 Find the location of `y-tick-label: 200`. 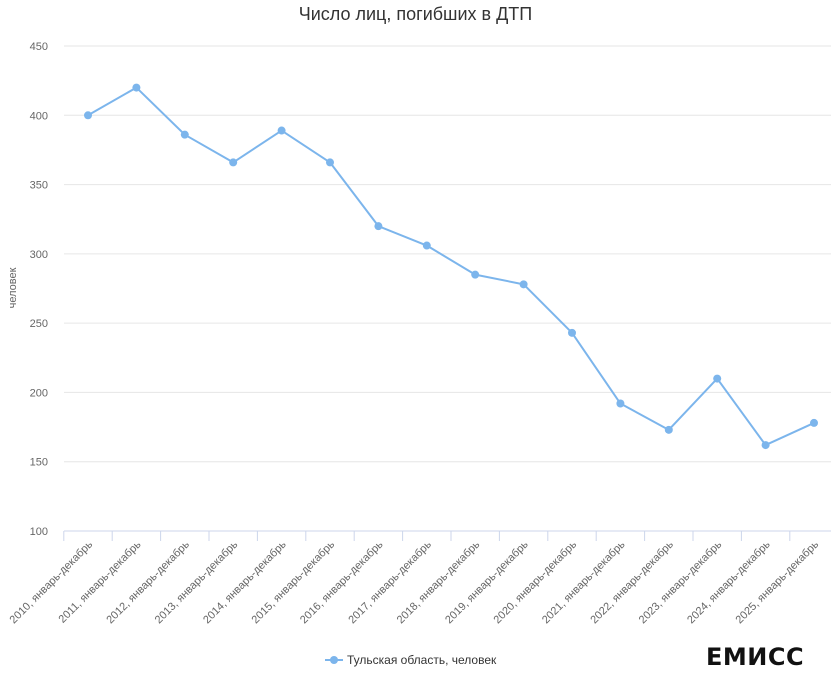

y-tick-label: 200 is located at coordinates (39, 393).